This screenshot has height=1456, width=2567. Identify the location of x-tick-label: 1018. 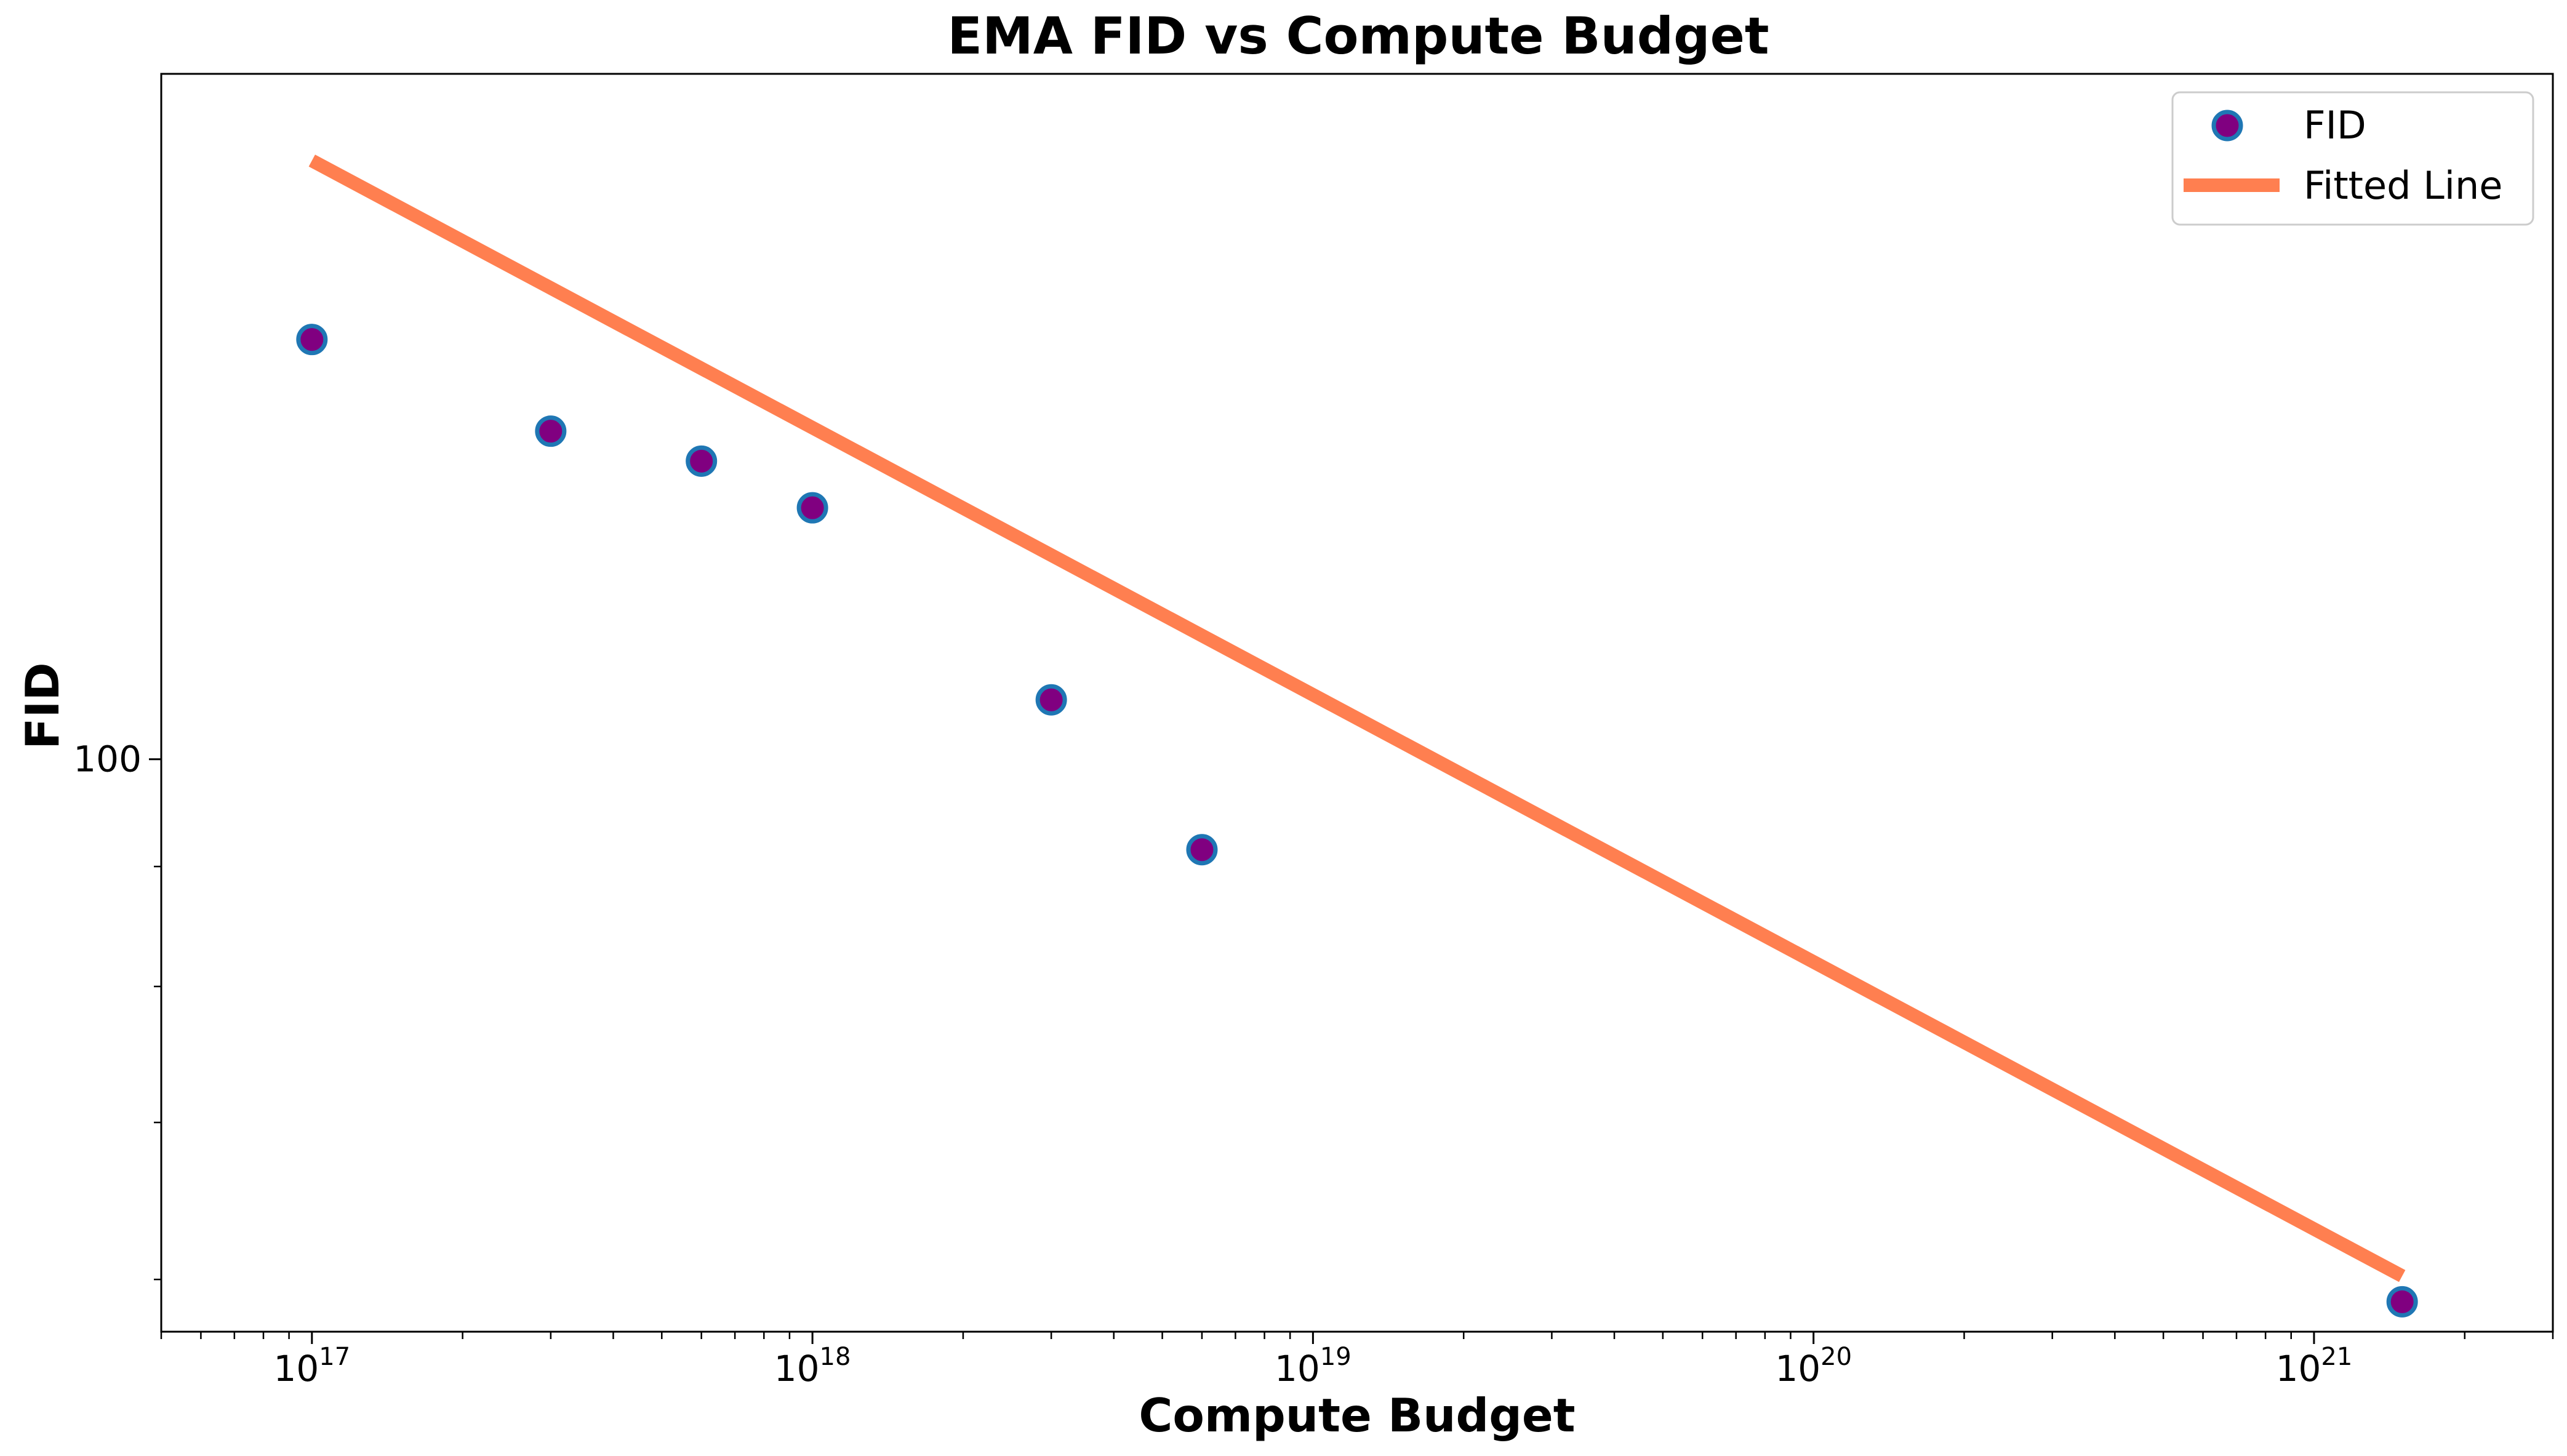
(813, 1366).